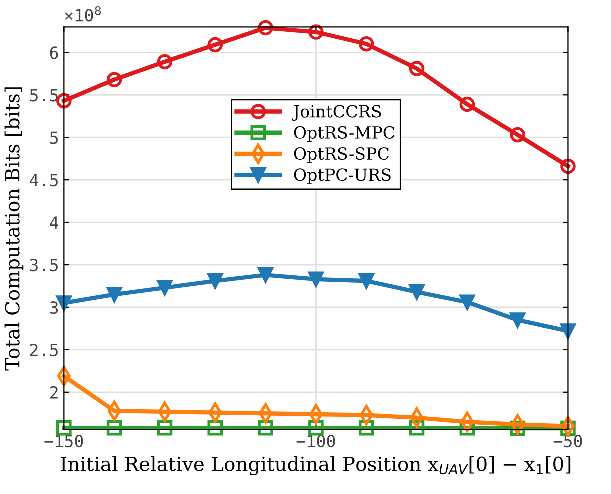 The height and width of the screenshot is (494, 611). I want to click on y-axis-title: Total Computation Bits [bits], so click(14, 229).